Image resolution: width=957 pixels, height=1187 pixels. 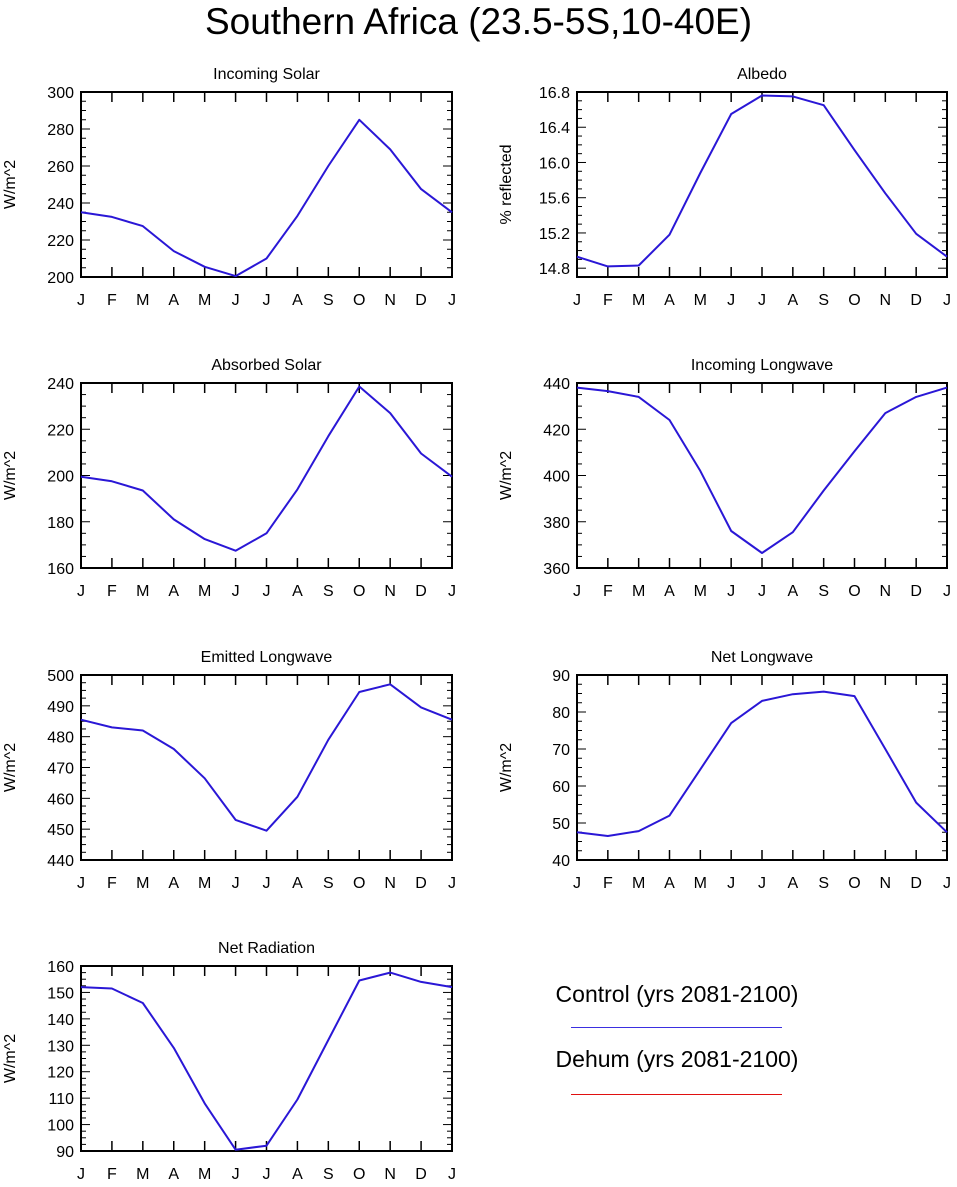 What do you see at coordinates (561, 787) in the screenshot?
I see `y-tick-label: 60` at bounding box center [561, 787].